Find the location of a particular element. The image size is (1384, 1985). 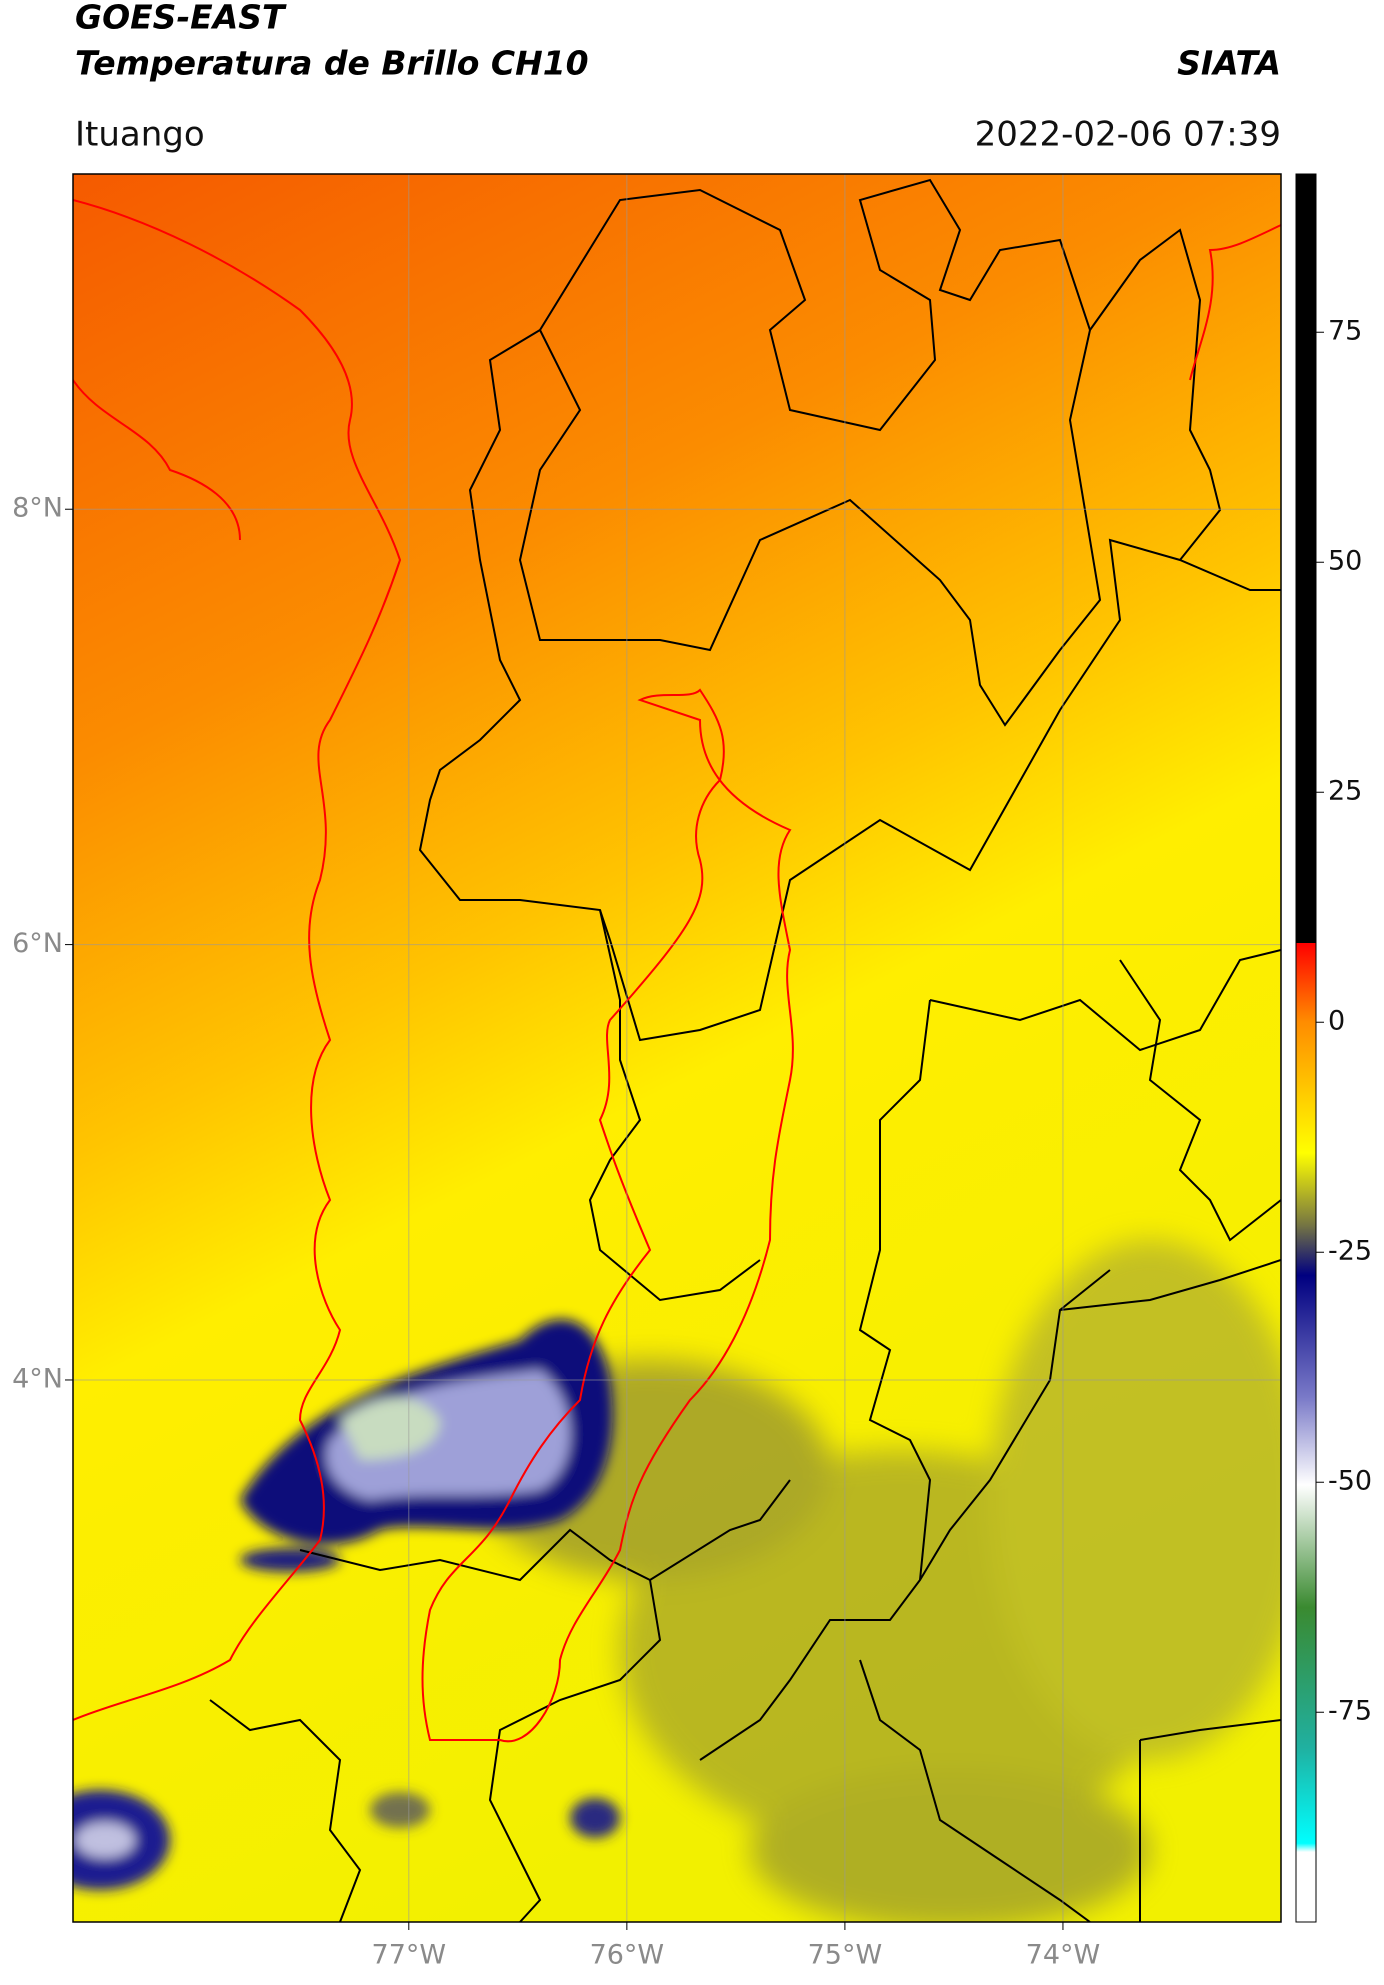

lon-label: 75°W is located at coordinates (845, 1955).